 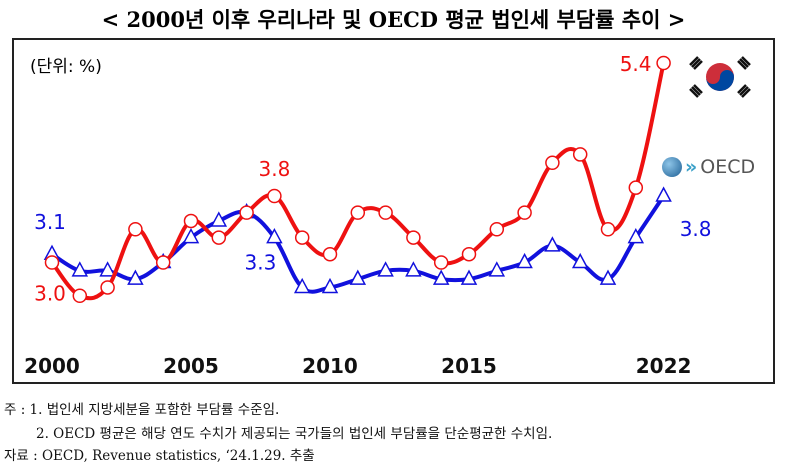 What do you see at coordinates (274, 235) in the screenshot?
I see `oecd-point-2008` at bounding box center [274, 235].